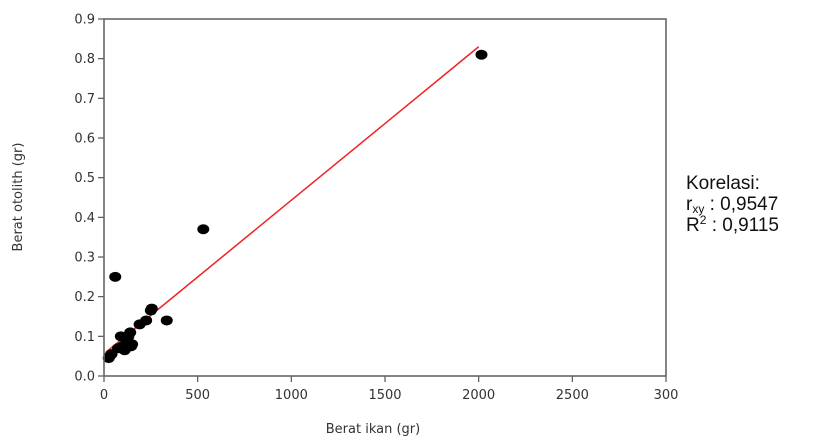  I want to click on r-subscript: xy, so click(698, 209).